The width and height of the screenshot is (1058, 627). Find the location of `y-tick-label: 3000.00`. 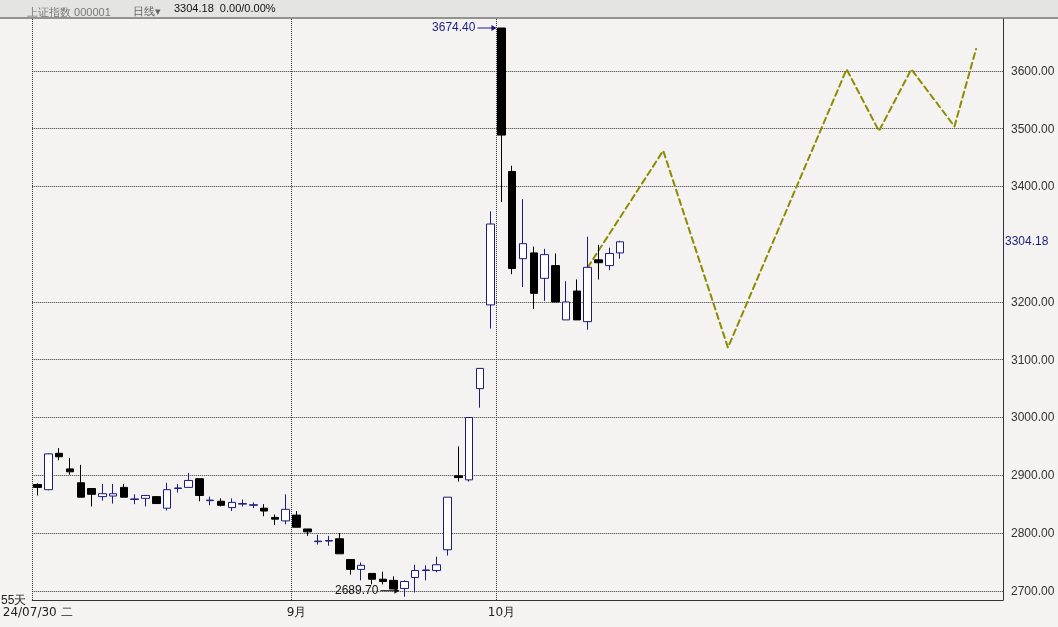

y-tick-label: 3000.00 is located at coordinates (1033, 417).